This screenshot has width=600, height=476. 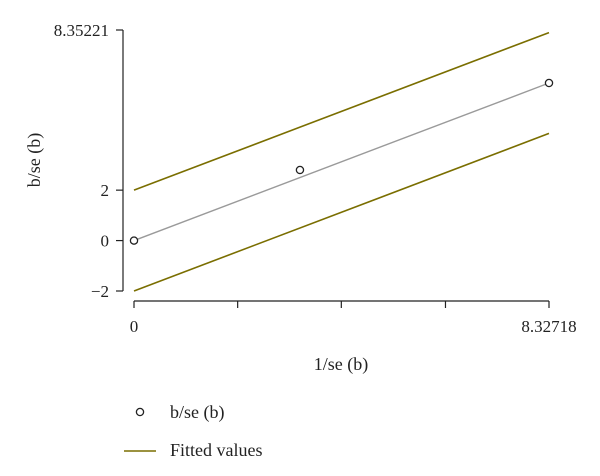 I want to click on legend-marker-circle, so click(x=140, y=412).